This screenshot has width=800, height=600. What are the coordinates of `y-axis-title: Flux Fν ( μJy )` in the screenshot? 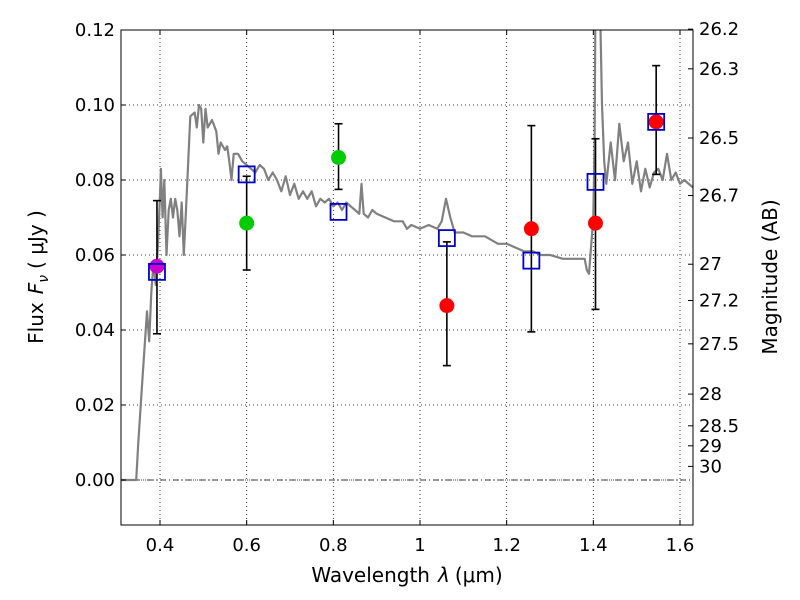 It's located at (38, 277).